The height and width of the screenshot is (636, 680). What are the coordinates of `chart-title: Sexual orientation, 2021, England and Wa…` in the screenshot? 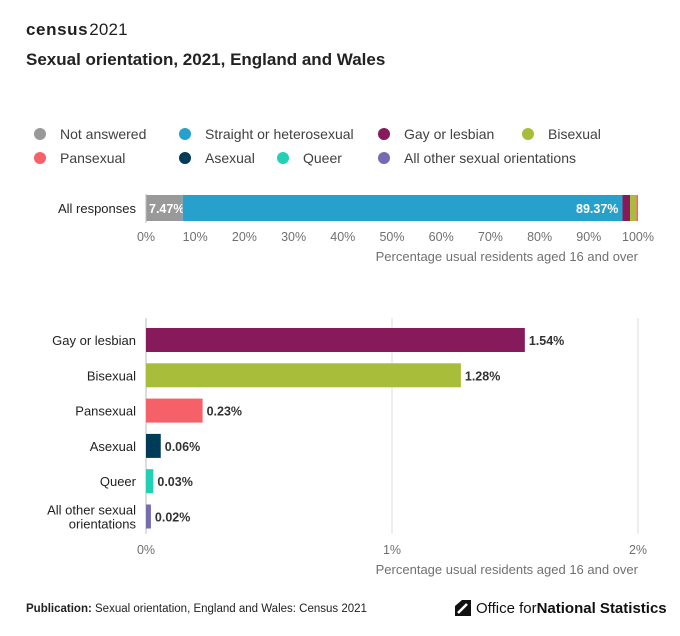 It's located at (206, 59).